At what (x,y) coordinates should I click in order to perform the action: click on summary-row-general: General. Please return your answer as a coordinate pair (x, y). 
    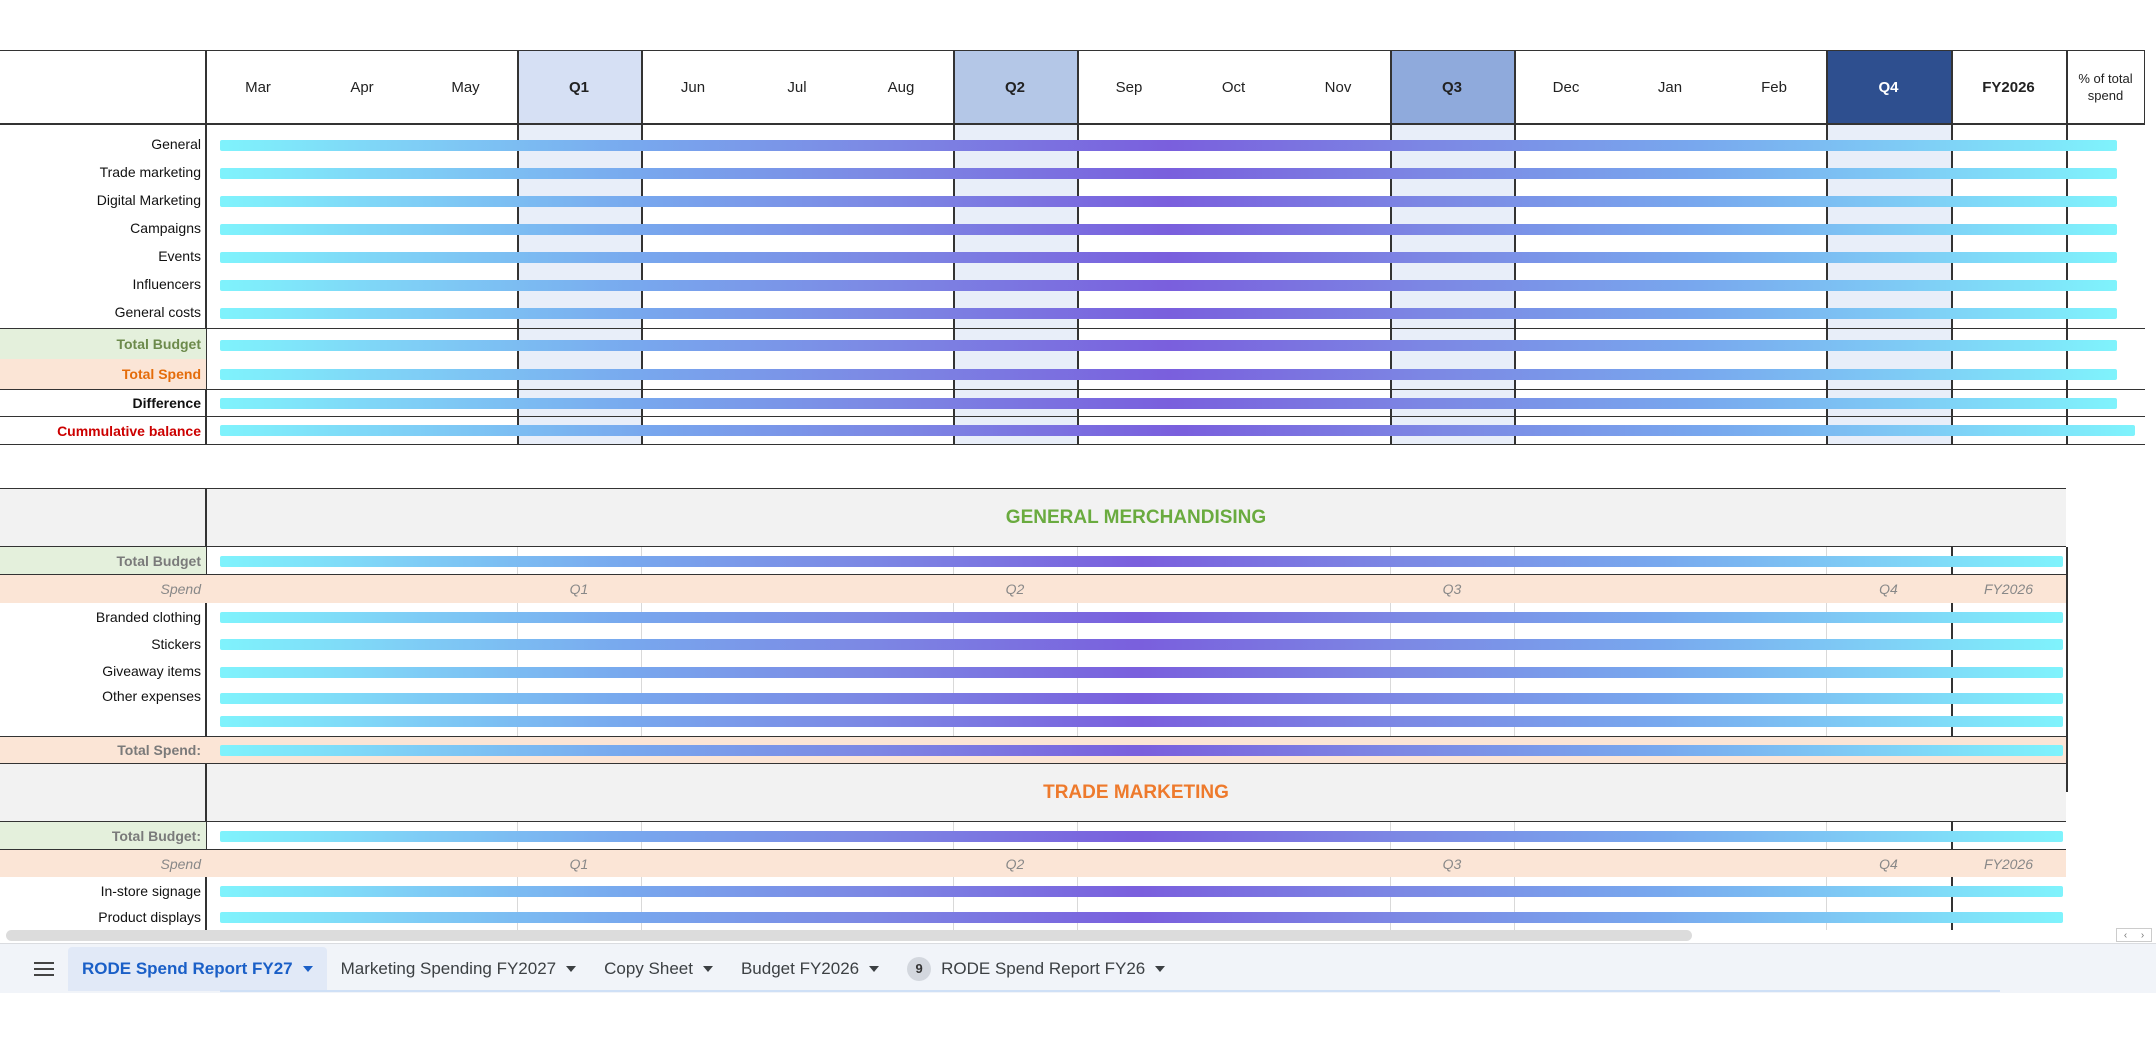
    Looking at the image, I should click on (1072, 144).